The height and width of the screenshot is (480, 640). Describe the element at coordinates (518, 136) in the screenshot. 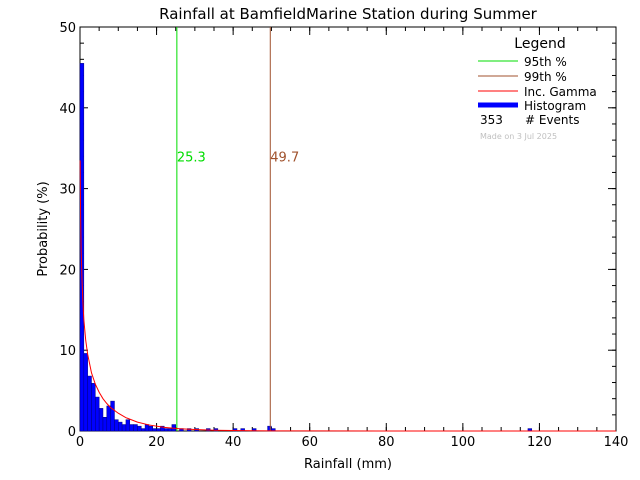

I see `credit-text: Made on 3 Jul 2025` at that location.